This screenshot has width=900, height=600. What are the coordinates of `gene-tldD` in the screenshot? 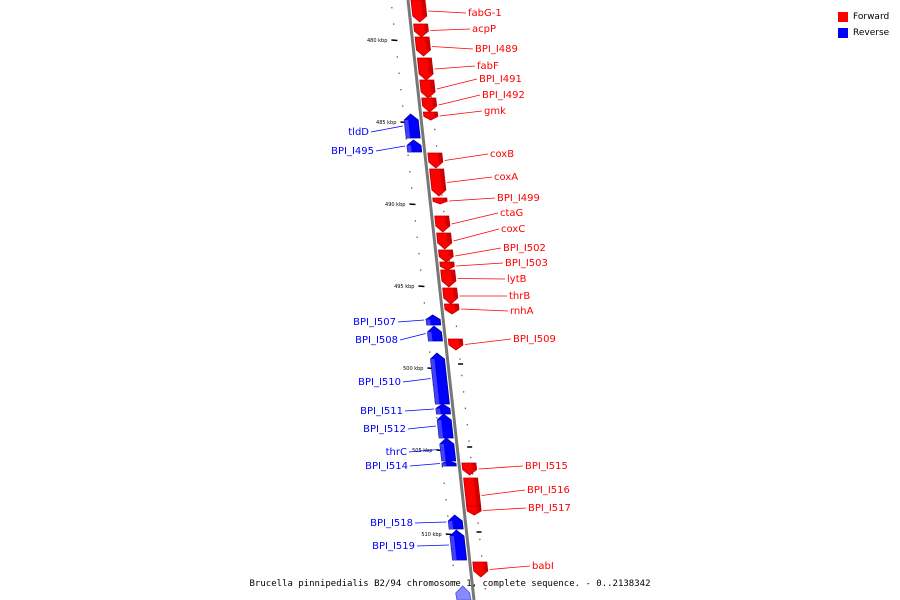 It's located at (412, 126).